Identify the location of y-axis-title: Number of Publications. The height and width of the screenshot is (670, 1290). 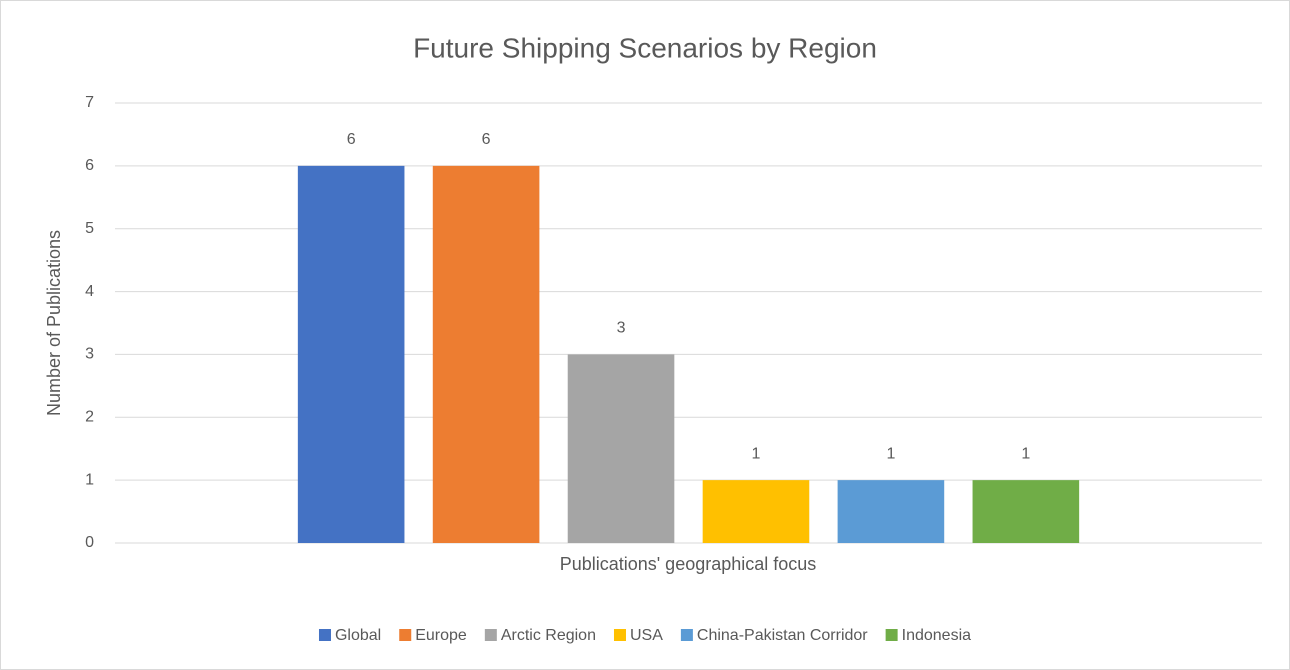
(54, 323).